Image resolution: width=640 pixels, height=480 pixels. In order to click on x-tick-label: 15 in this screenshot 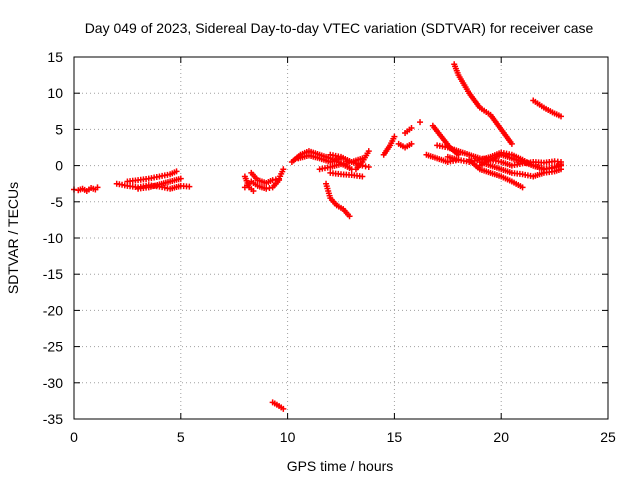, I will do `click(395, 437)`.